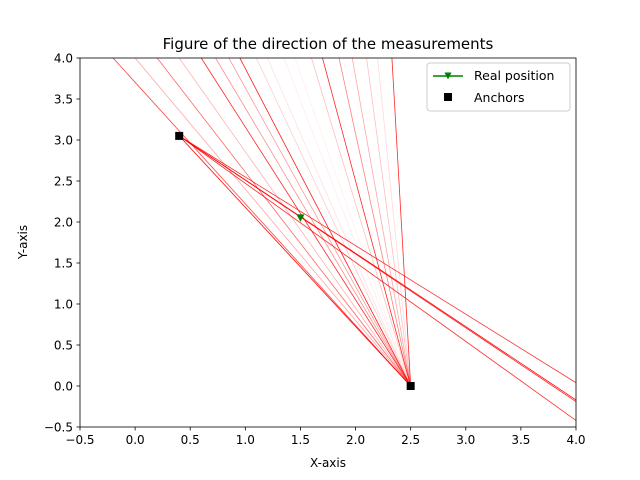 This screenshot has height=480, width=640. Describe the element at coordinates (63, 264) in the screenshot. I see `y-tick-label: 1.5` at that location.